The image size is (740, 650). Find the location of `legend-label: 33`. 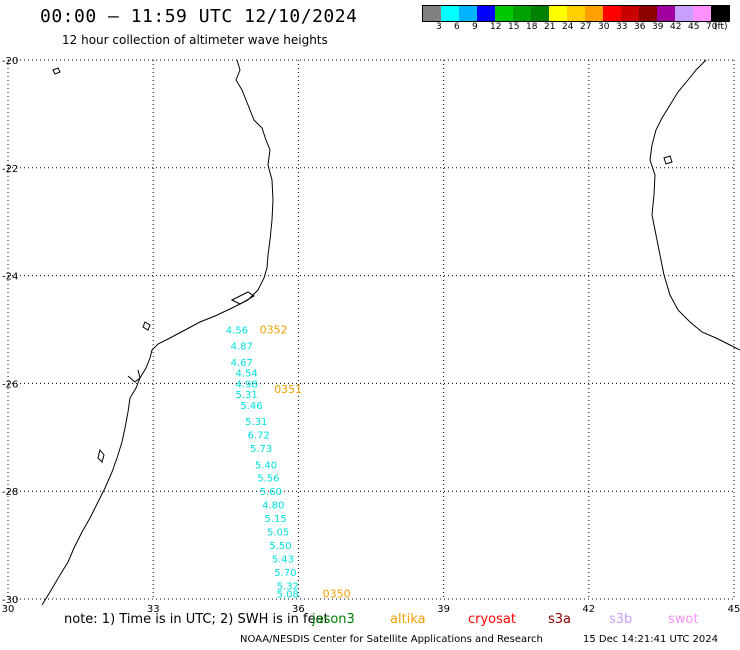

legend-label: 33 is located at coordinates (622, 27).